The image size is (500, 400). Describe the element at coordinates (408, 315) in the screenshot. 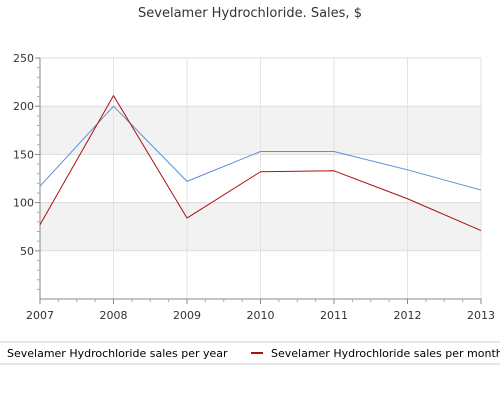

I see `x-tick-label: 2012` at that location.